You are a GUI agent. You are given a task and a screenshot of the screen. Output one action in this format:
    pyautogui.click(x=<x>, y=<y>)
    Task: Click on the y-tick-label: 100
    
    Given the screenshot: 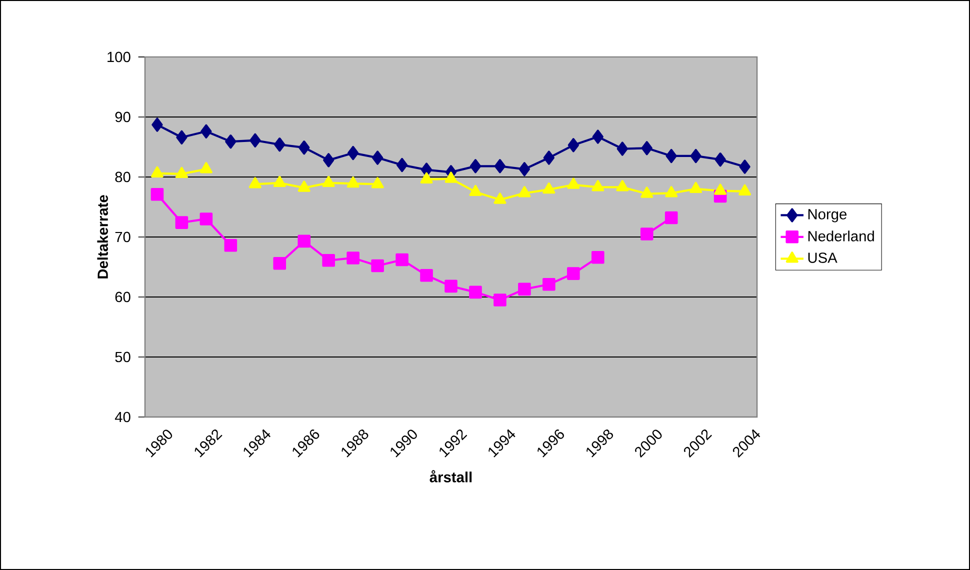 What is the action you would take?
    pyautogui.click(x=119, y=57)
    